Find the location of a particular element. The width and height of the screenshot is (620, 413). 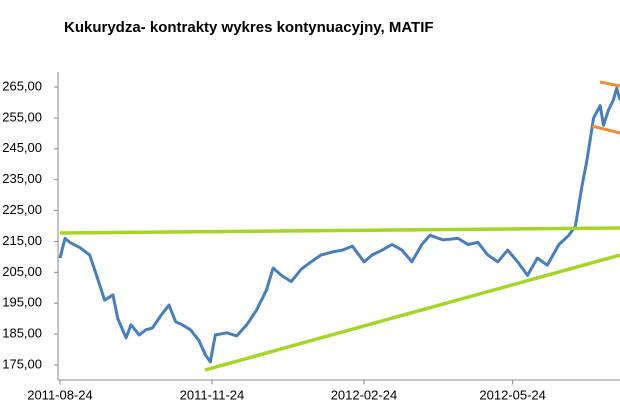

y-tick-label: 255,00 is located at coordinates (22, 116).